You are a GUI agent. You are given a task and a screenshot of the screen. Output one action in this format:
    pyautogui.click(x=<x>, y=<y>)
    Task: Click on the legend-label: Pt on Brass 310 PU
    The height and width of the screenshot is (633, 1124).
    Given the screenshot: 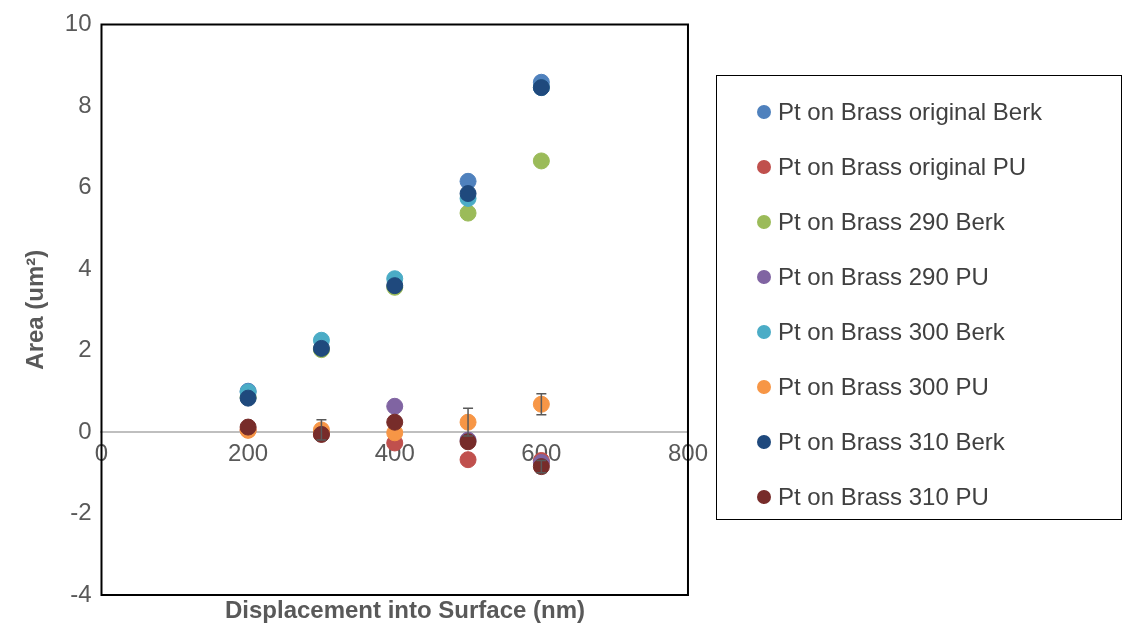 What is the action you would take?
    pyautogui.click(x=883, y=496)
    